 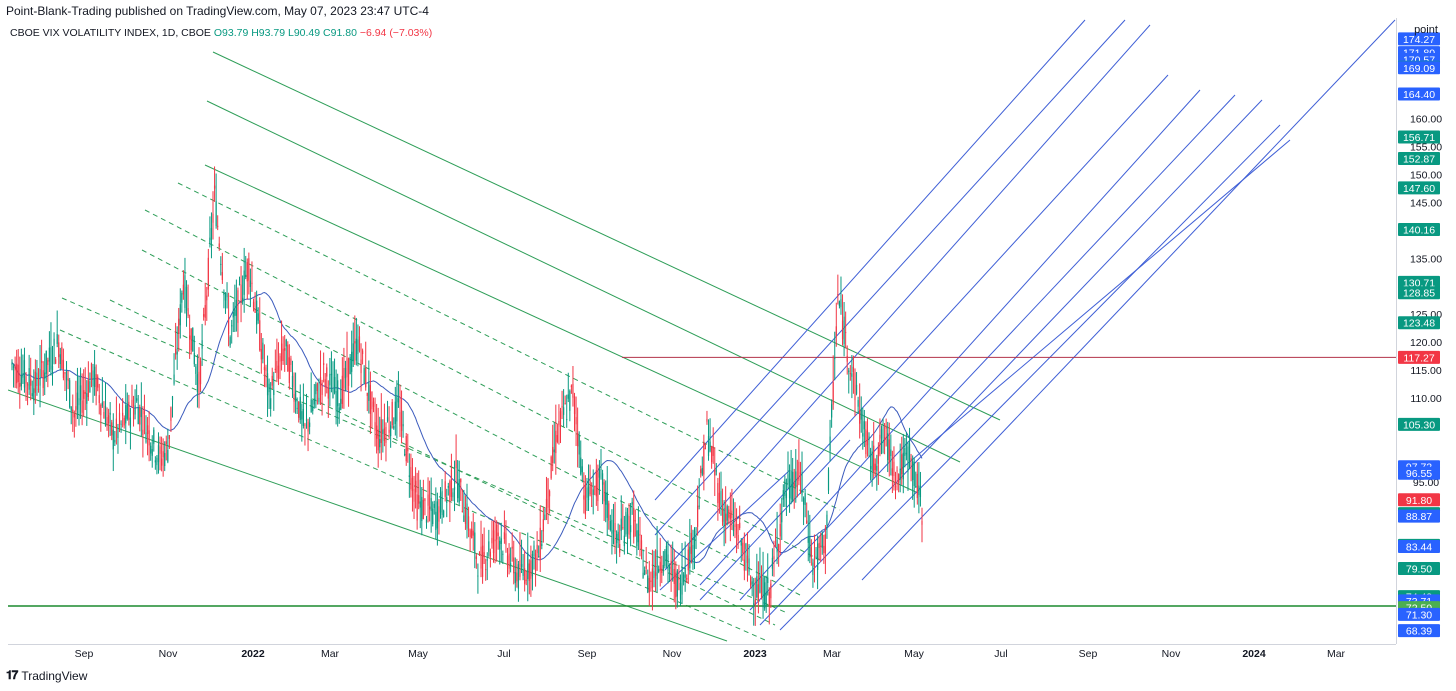 What do you see at coordinates (1425, 371) in the screenshot?
I see `price-axis-tick-label: 115.00` at bounding box center [1425, 371].